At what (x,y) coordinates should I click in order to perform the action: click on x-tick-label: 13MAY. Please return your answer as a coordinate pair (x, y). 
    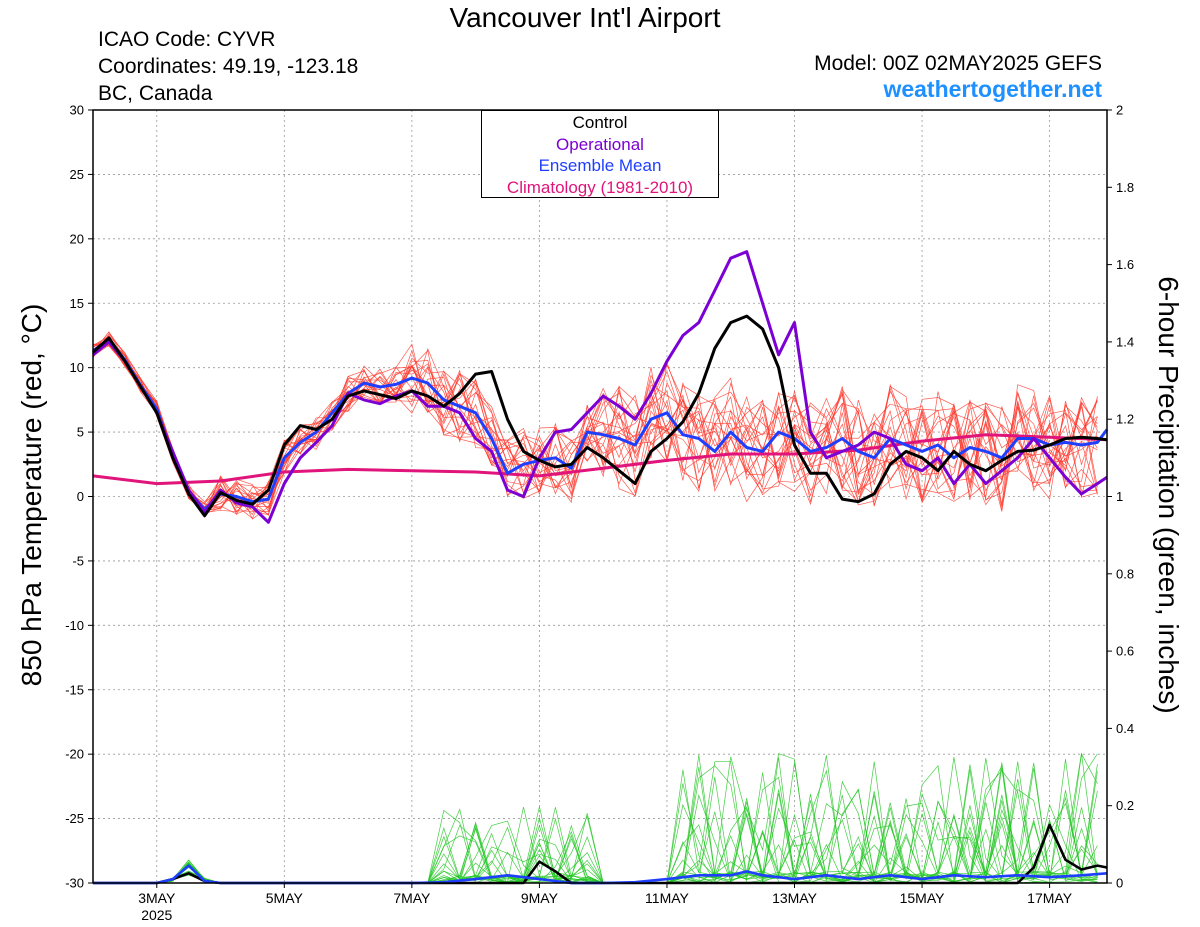
    Looking at the image, I should click on (795, 898).